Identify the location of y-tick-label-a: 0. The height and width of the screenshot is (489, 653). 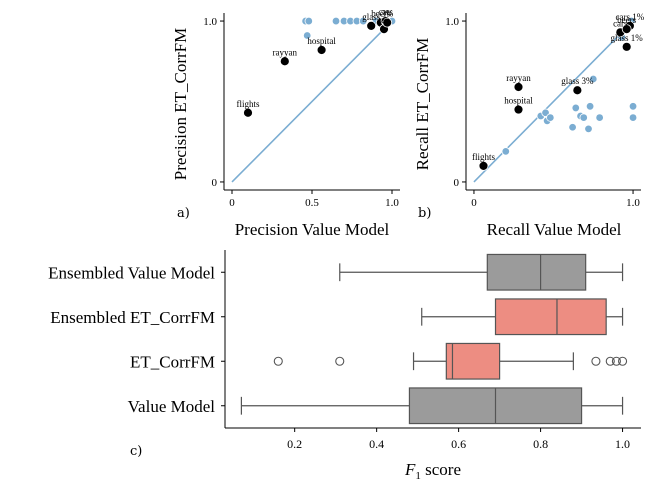
(215, 183).